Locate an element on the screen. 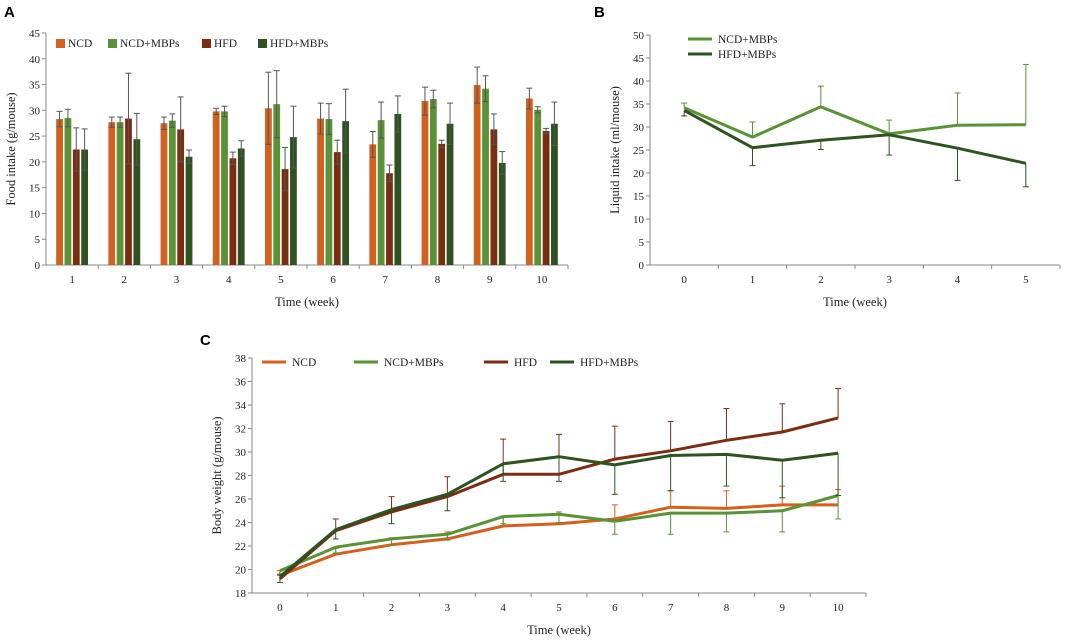  chart-c-y-tick-label: 32 is located at coordinates (240, 430).